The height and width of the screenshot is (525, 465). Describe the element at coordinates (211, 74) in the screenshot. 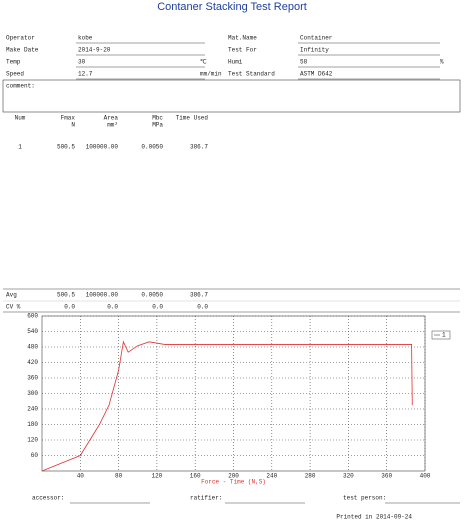

I see `field-unit: mm/min` at that location.